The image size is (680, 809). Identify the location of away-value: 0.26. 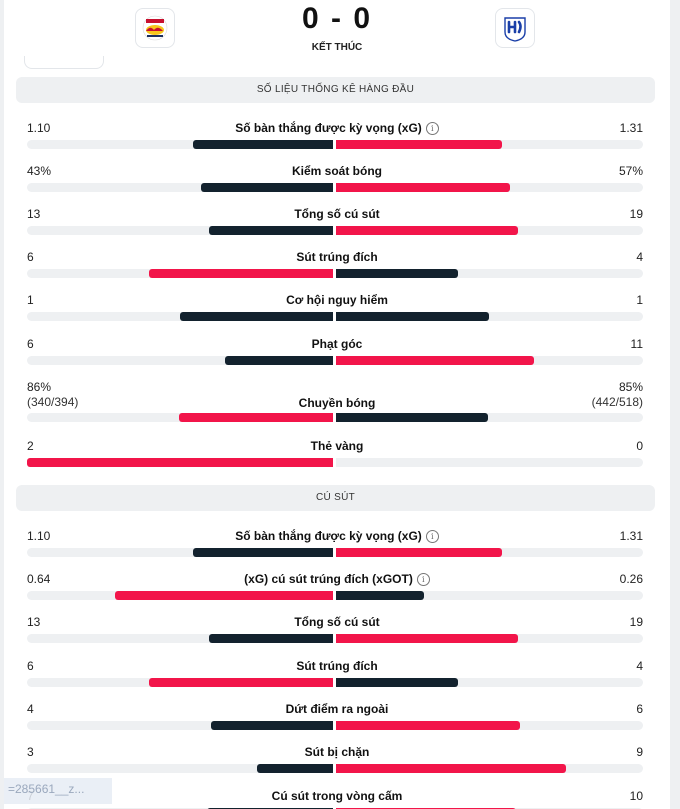
(631, 579).